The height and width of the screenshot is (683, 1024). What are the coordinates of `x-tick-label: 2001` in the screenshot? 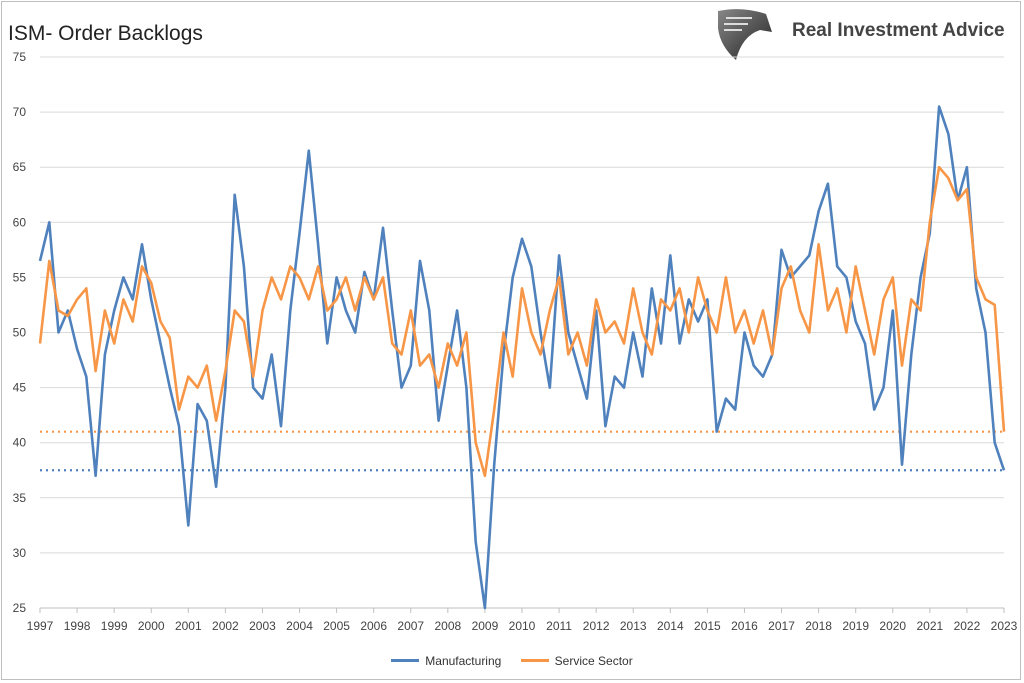 It's located at (188, 626).